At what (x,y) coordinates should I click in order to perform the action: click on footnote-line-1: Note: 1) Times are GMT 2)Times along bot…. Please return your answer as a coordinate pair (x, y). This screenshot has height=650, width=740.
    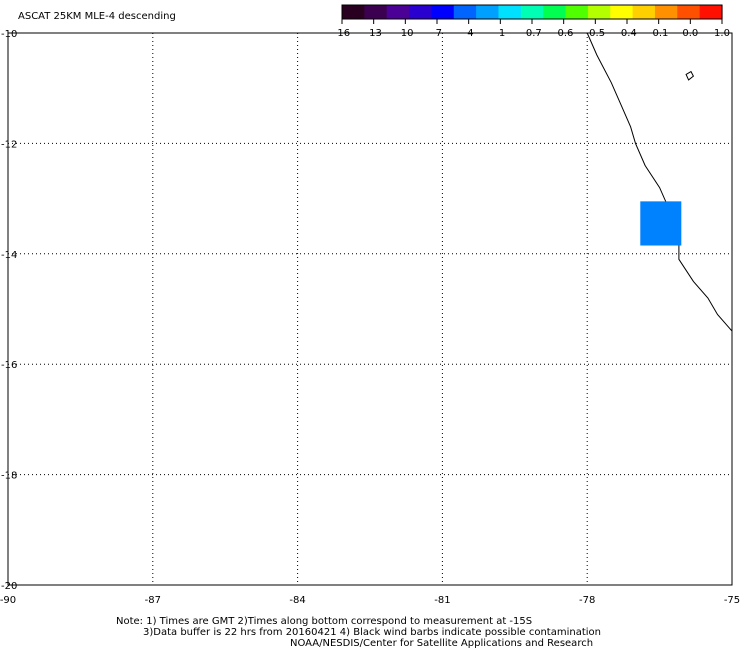
    Looking at the image, I should click on (324, 621).